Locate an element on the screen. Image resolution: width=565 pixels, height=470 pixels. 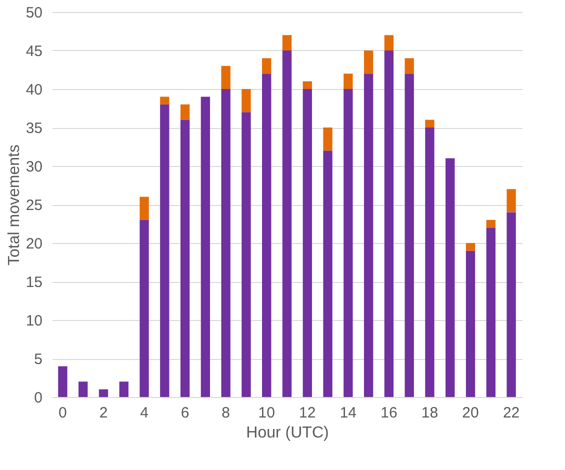
x-tick-label: 2 is located at coordinates (103, 413).